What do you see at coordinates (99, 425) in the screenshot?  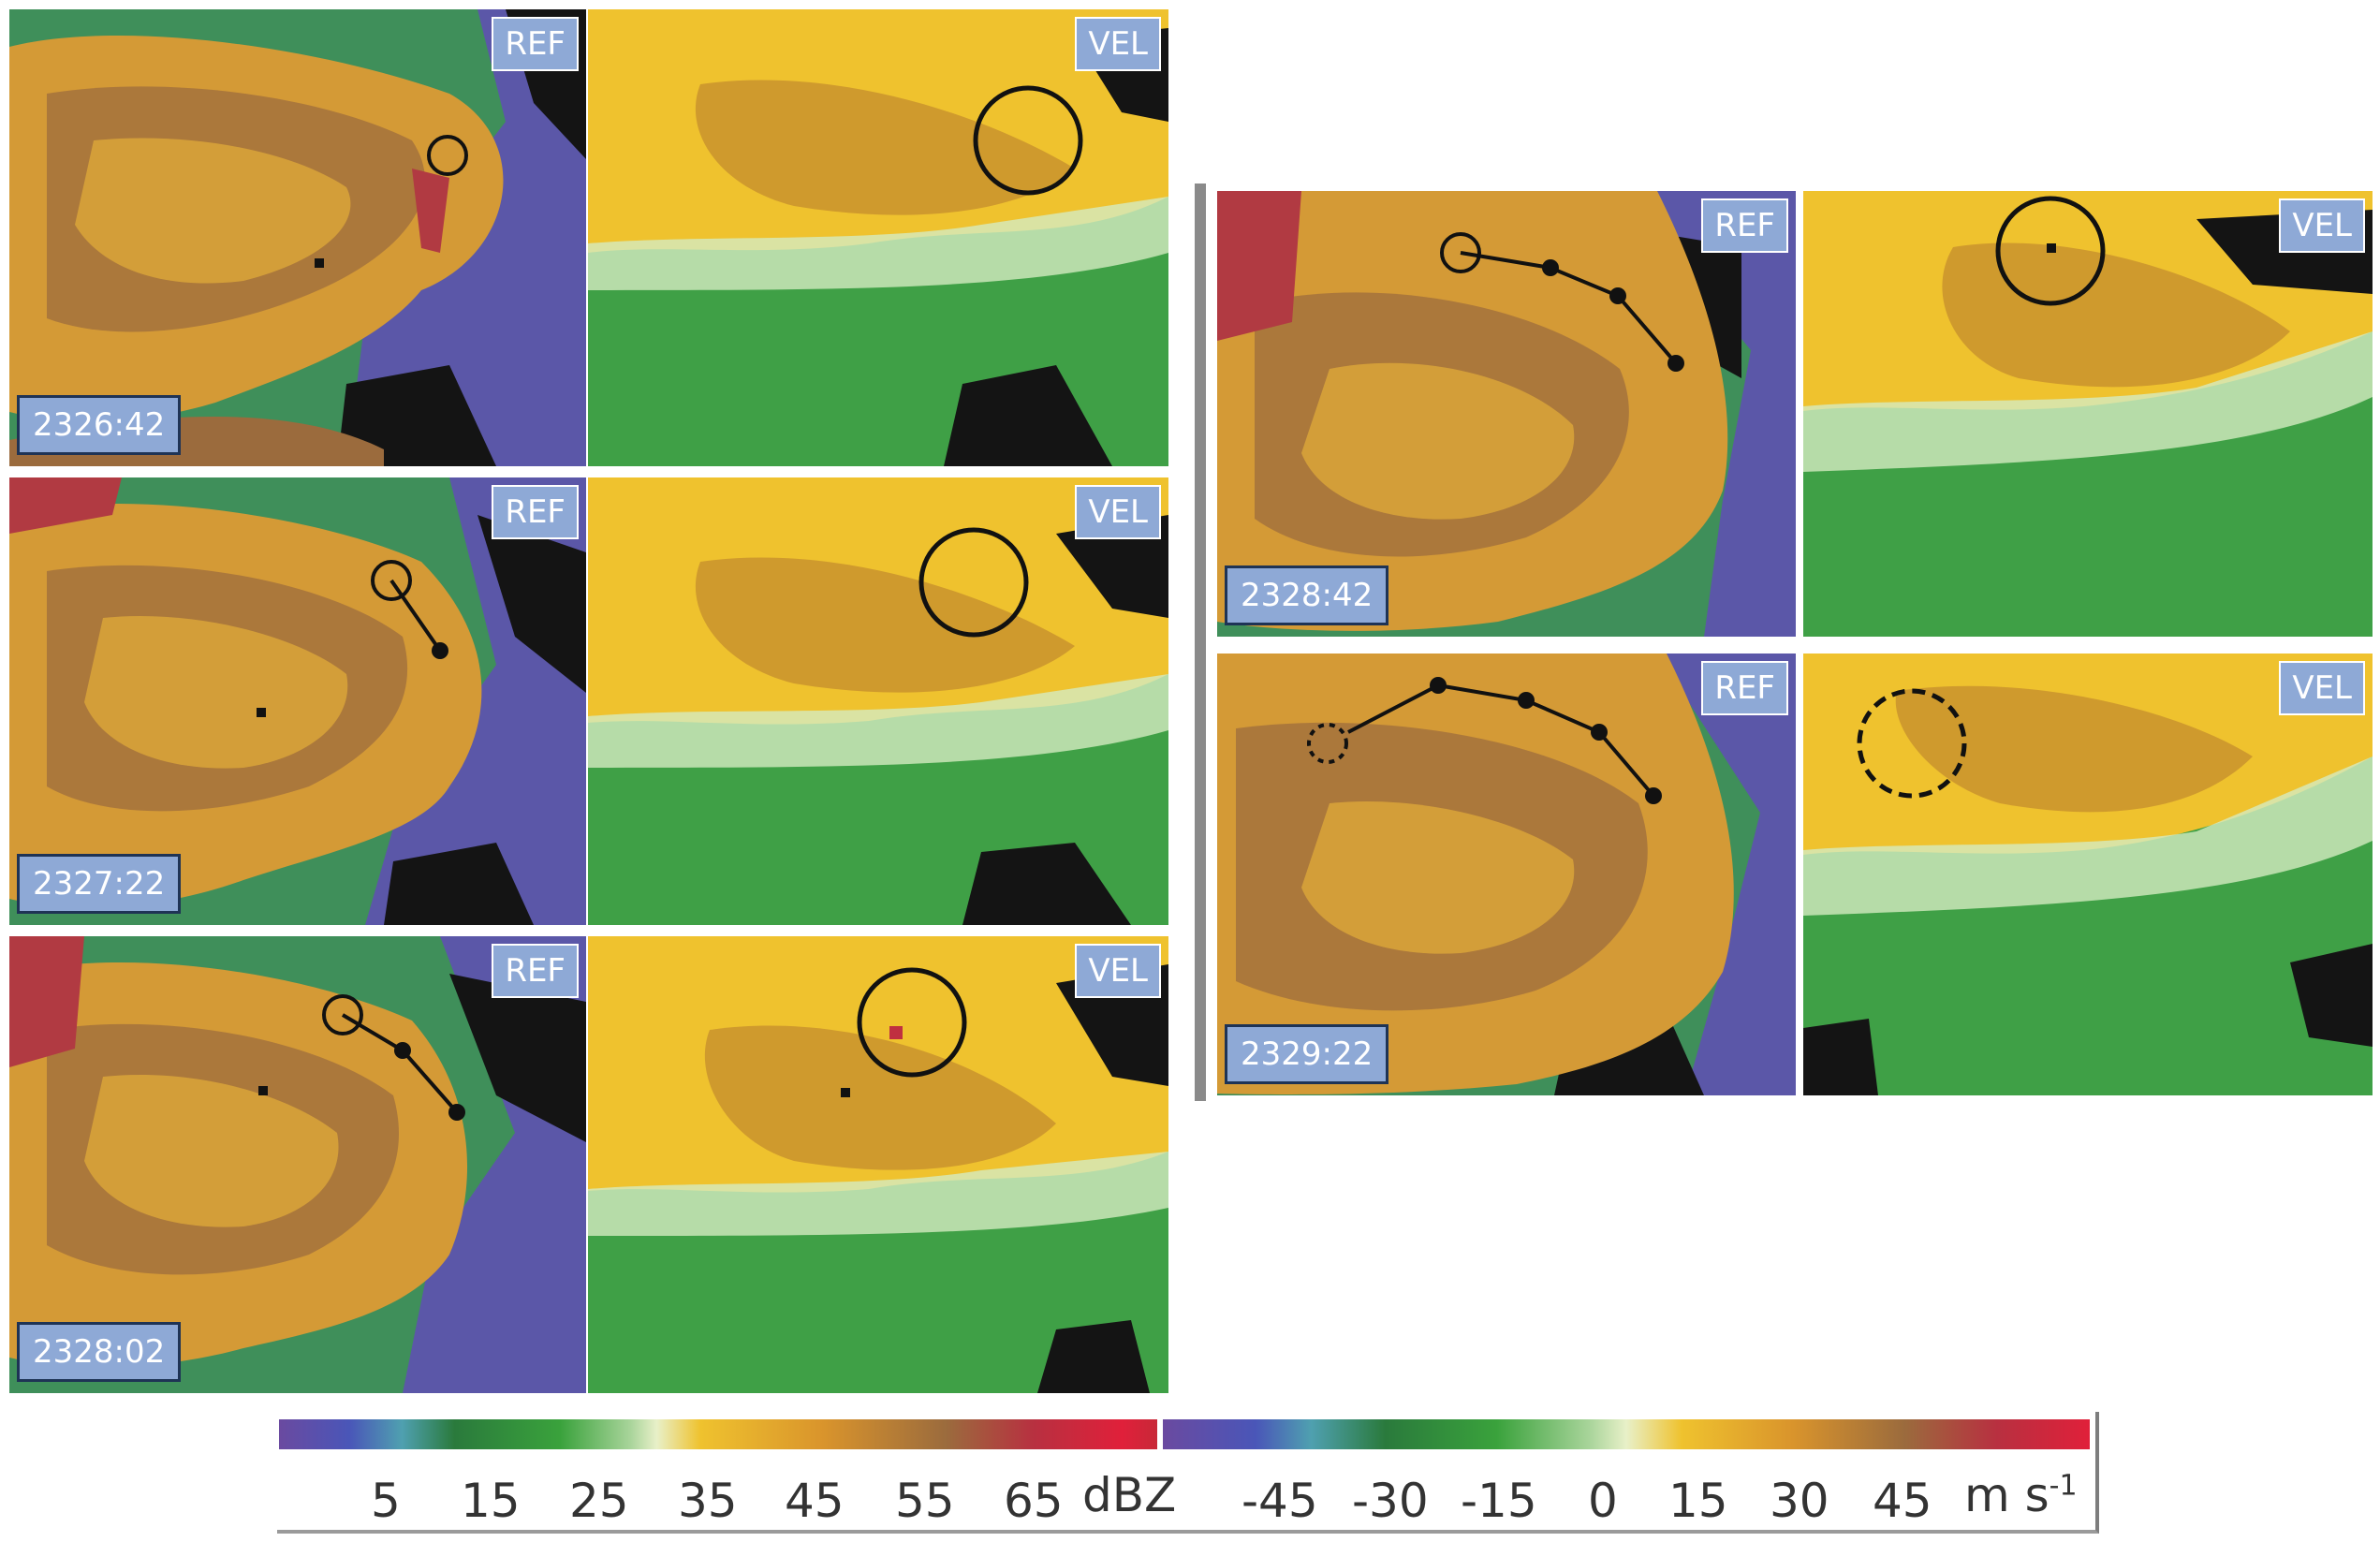 I see `timestamp-label: 2326:42` at bounding box center [99, 425].